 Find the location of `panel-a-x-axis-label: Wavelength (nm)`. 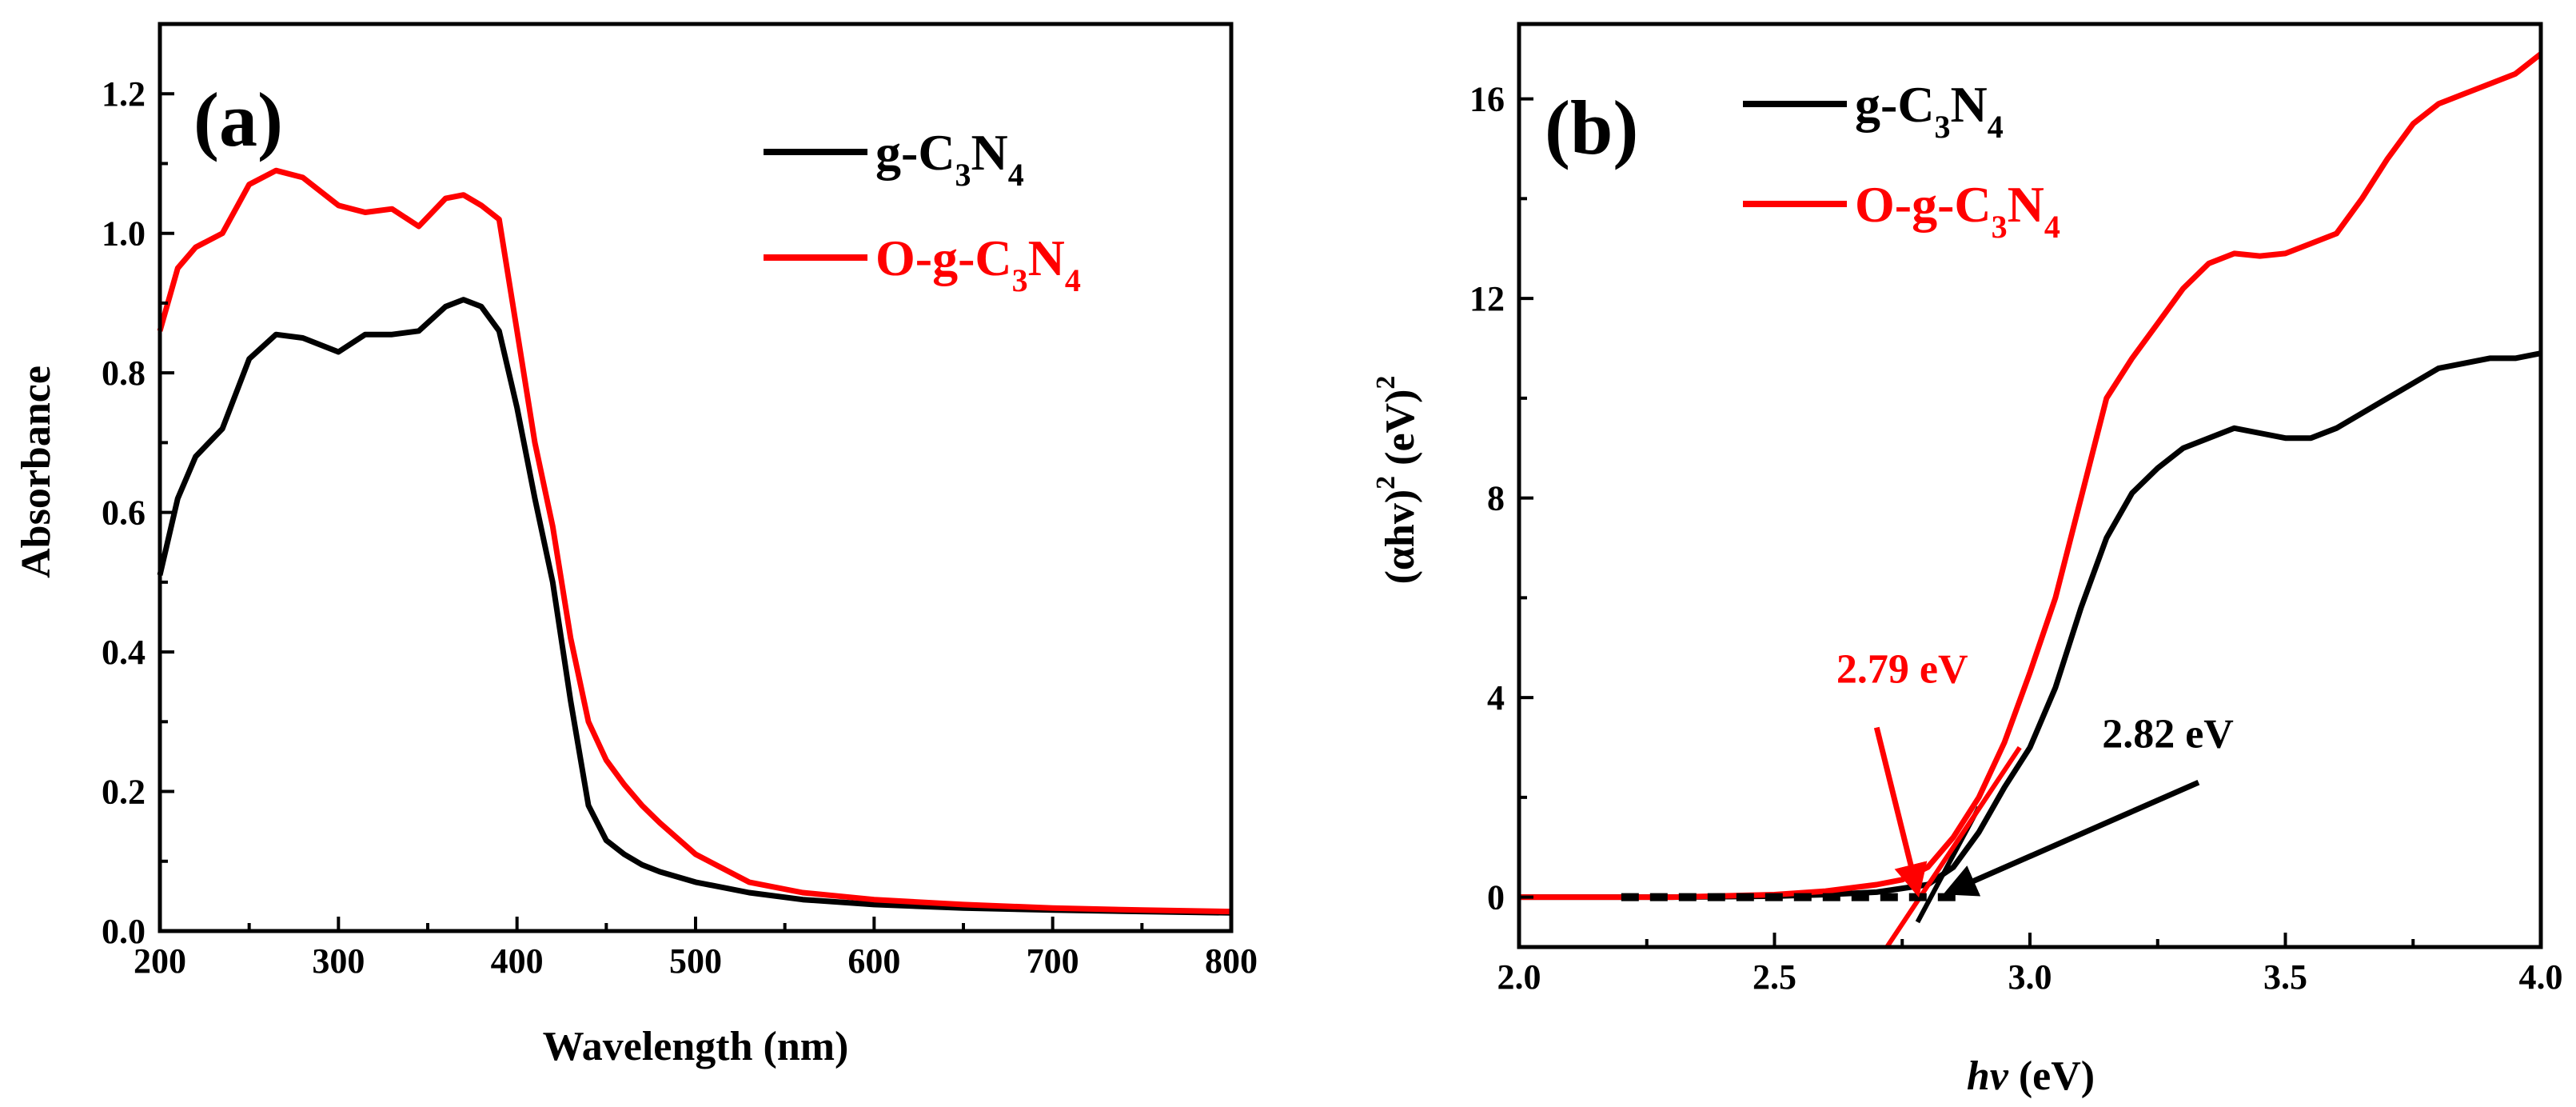

panel-a-x-axis-label: Wavelength (nm) is located at coordinates (696, 1047).